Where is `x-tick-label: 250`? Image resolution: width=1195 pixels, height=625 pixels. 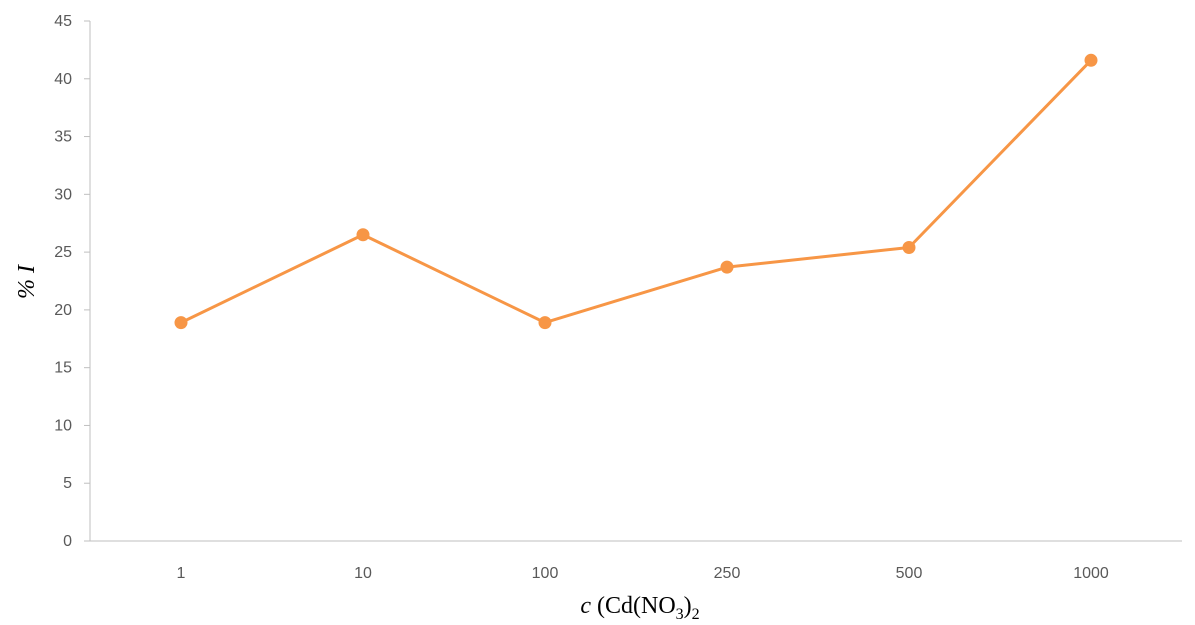 x-tick-label: 250 is located at coordinates (727, 573).